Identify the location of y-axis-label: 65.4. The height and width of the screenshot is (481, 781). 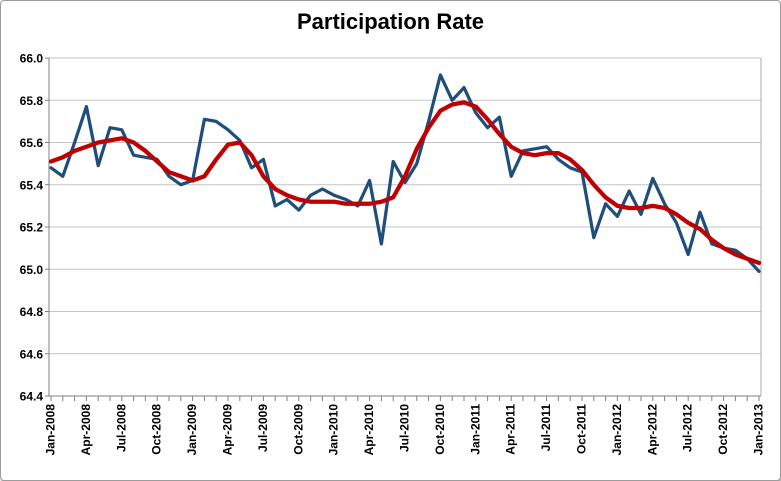
(32, 185).